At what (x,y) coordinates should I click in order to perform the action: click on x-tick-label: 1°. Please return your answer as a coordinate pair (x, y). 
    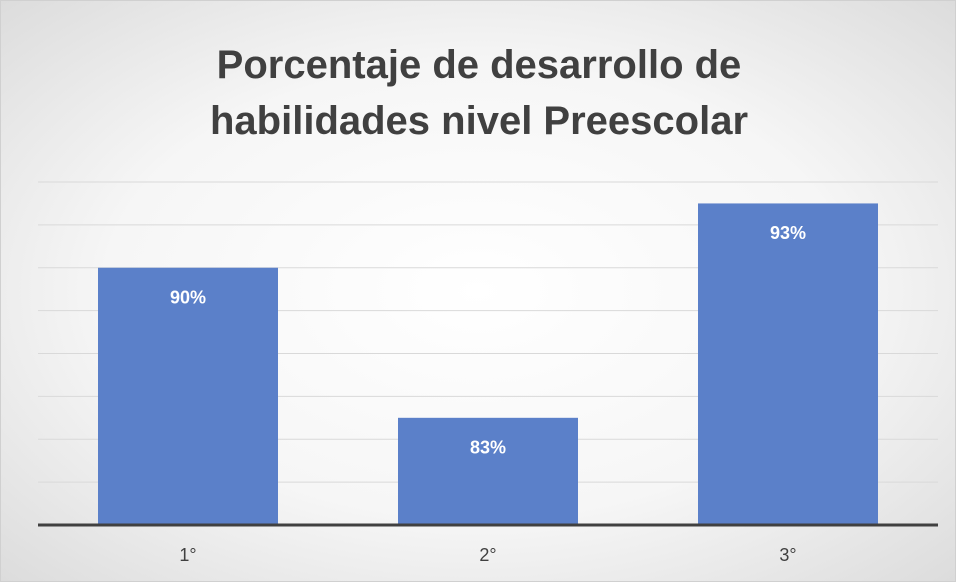
    Looking at the image, I should click on (187, 555).